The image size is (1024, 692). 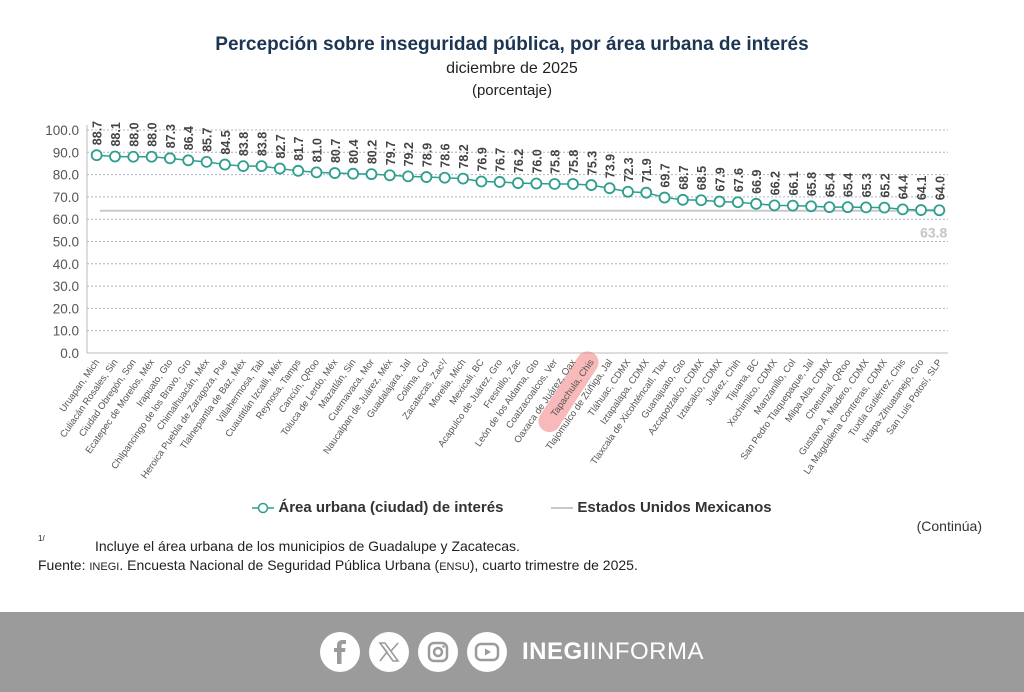 What do you see at coordinates (661, 507) in the screenshot?
I see `legend-item-national: Estados Unidos Mexicanos` at bounding box center [661, 507].